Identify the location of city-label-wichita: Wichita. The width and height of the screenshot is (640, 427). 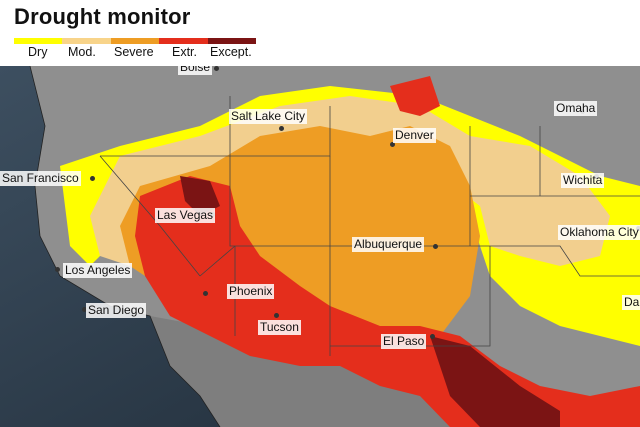
(583, 180).